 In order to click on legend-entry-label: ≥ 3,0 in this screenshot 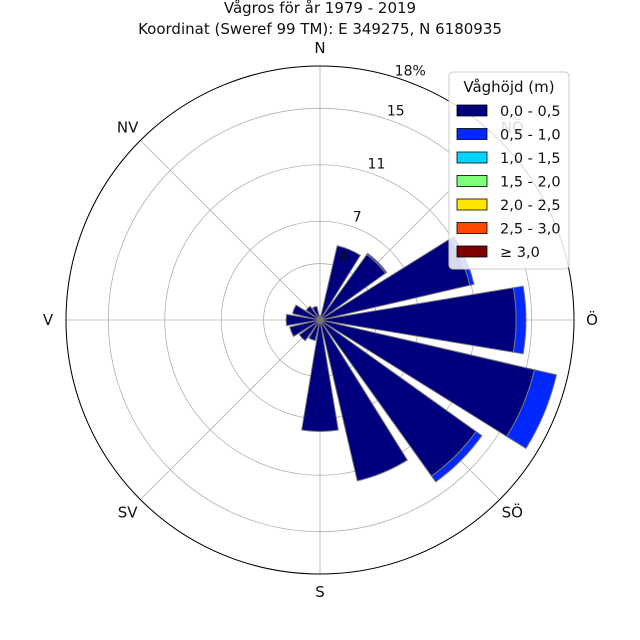, I will do `click(520, 253)`.